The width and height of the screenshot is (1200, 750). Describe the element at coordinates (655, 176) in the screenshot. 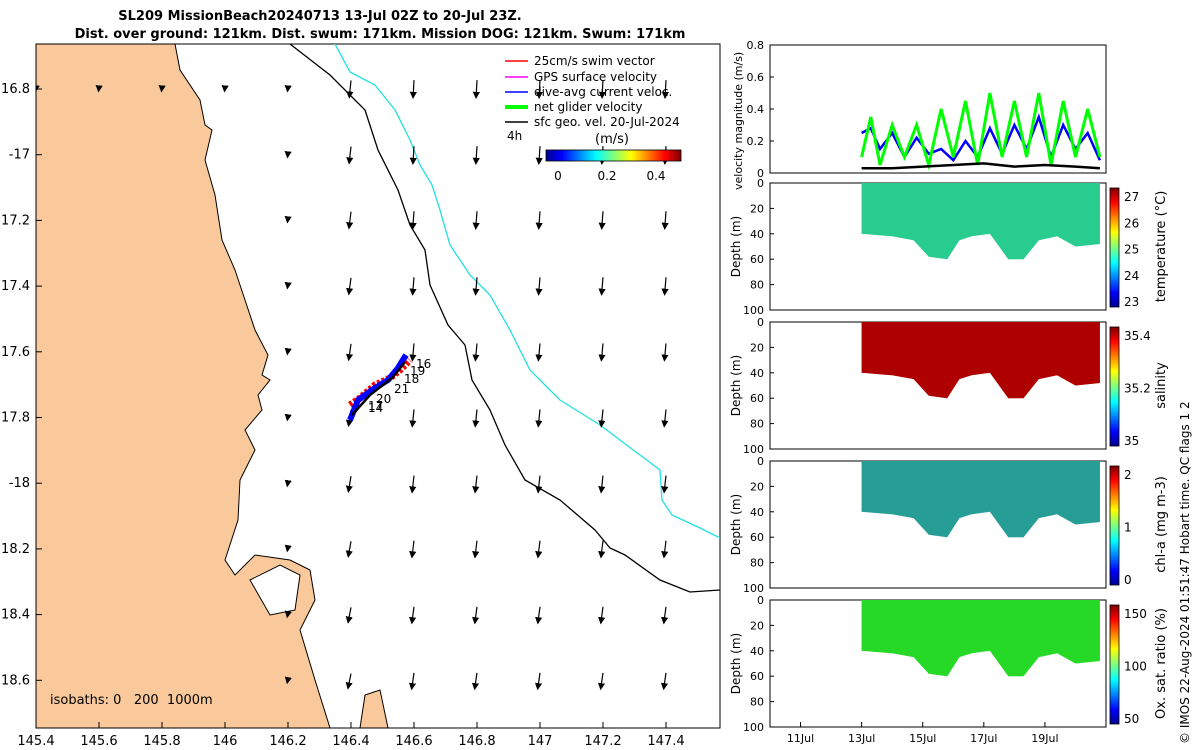

I see `colorbar-tick-0.4: 0.4` at that location.